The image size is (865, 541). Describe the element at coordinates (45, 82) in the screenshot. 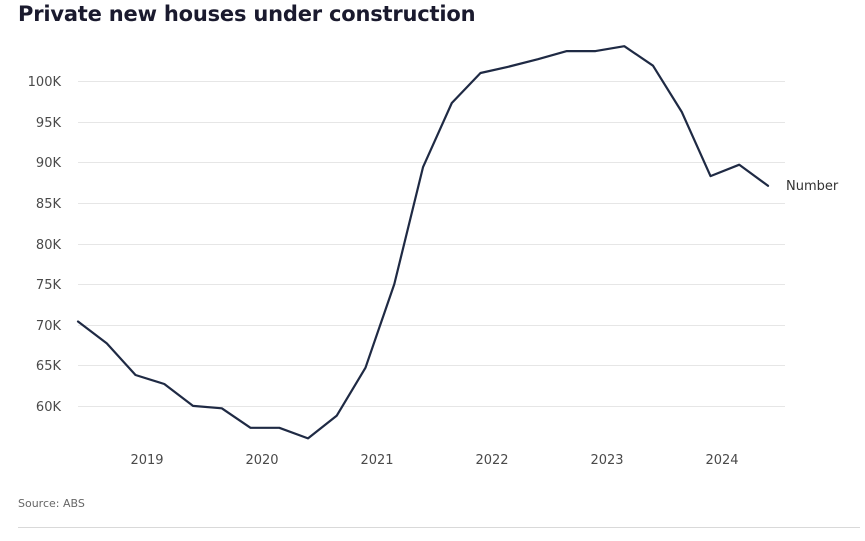

I see `y-tick-label: 100K` at that location.